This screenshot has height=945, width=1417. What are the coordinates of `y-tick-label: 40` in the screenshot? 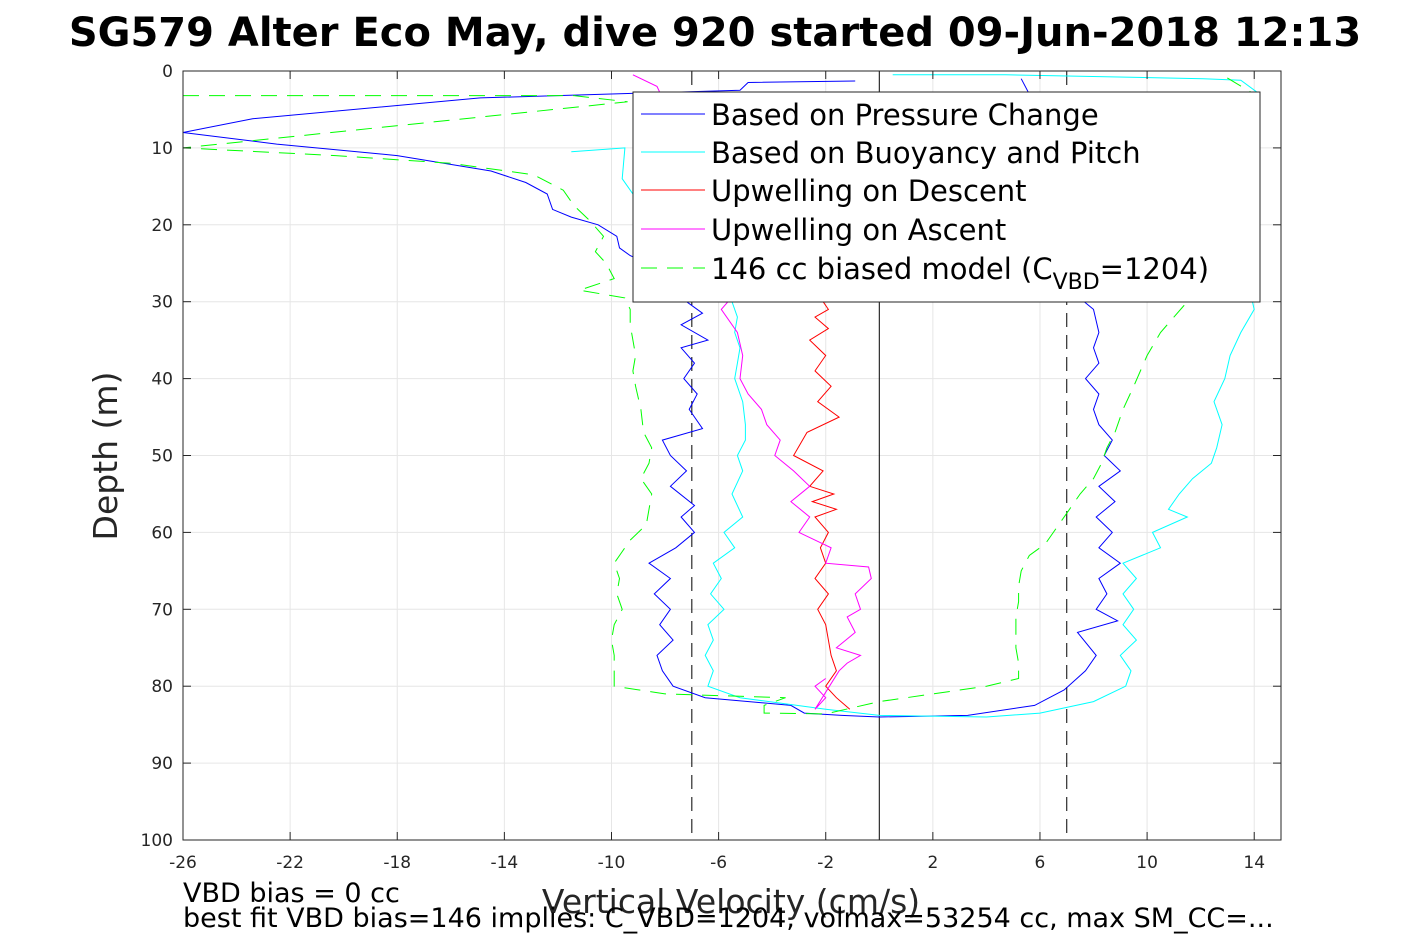 It's located at (162, 380).